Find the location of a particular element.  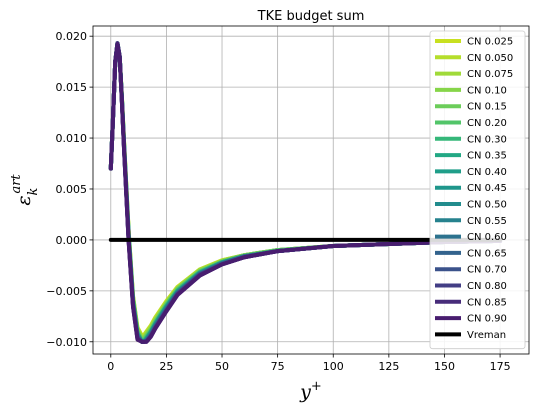

x-axis-ticks: 0 25 50 75 100 125 150 175 is located at coordinates (309, 363).